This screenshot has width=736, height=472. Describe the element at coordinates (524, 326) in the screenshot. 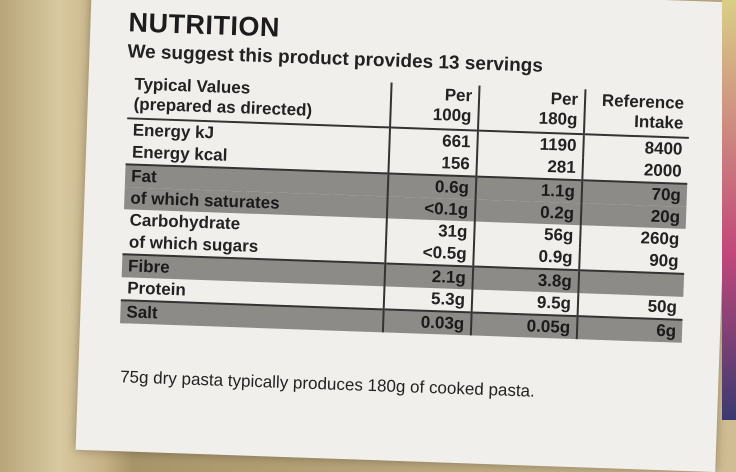

I see `nutrient-value: 0.05g` at that location.